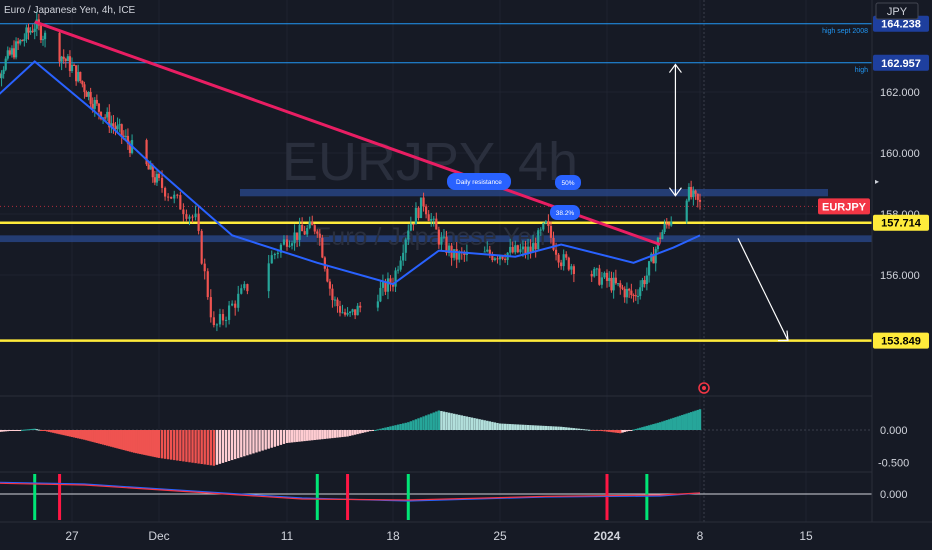 This screenshot has height=550, width=932. What do you see at coordinates (704, 388) in the screenshot?
I see `event-marker` at bounding box center [704, 388].